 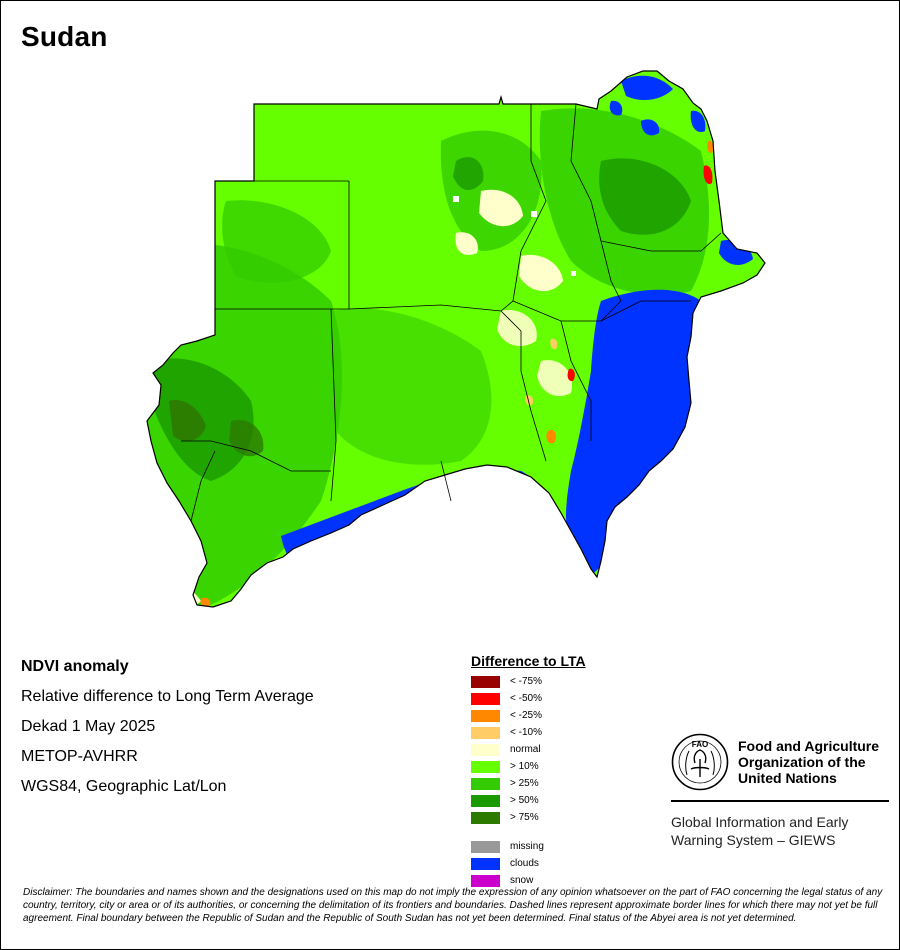 What do you see at coordinates (524, 863) in the screenshot?
I see `legend-label: clouds` at bounding box center [524, 863].